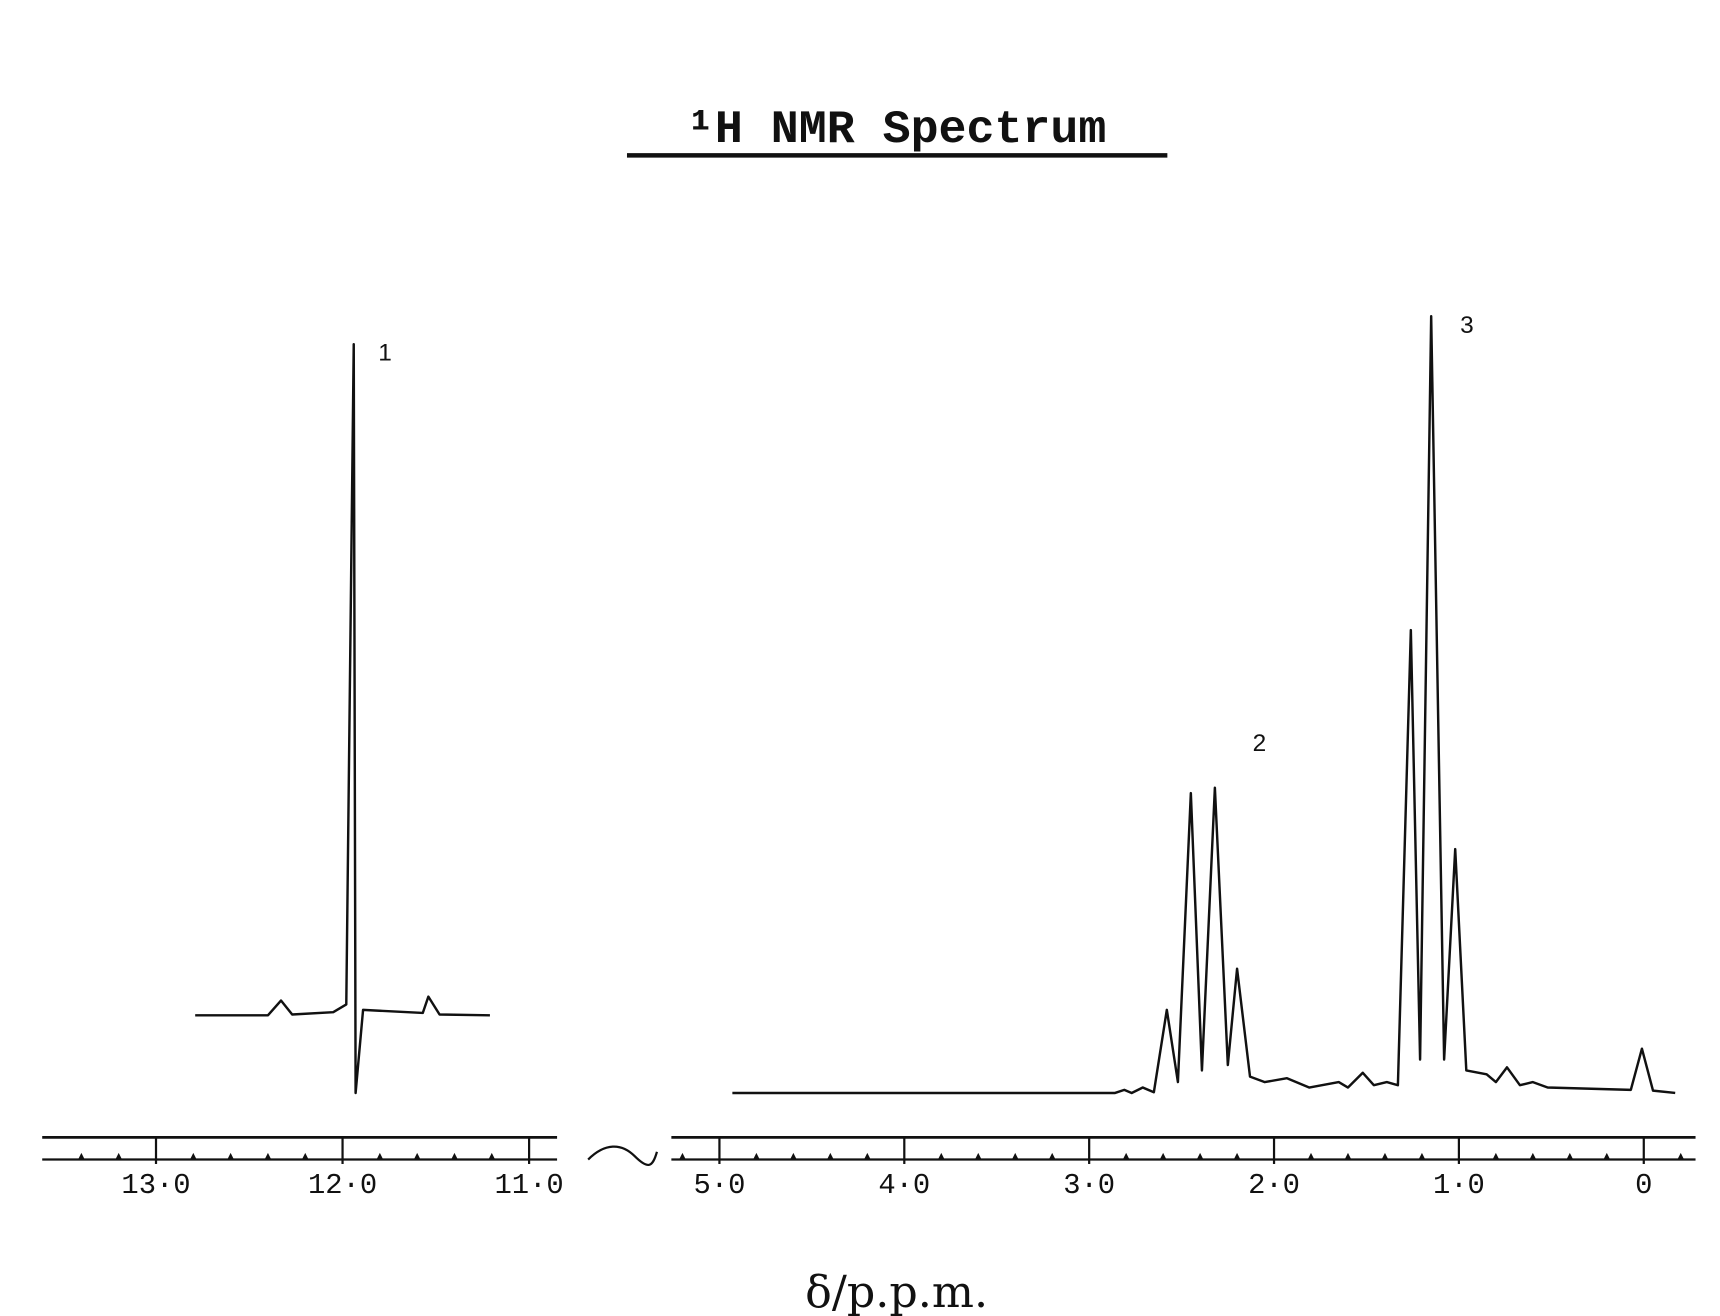  What do you see at coordinates (342, 1185) in the screenshot?
I see `x-tick-label: 12·0` at bounding box center [342, 1185].